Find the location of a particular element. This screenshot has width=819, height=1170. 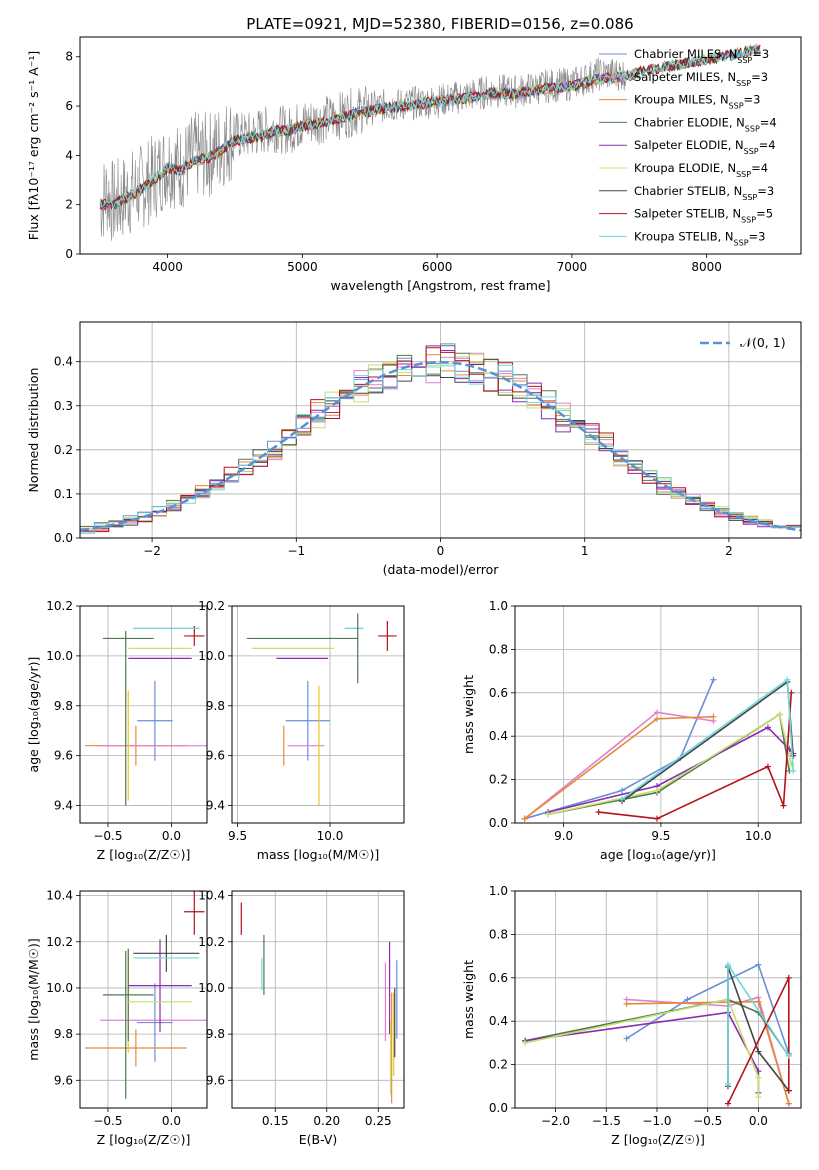

y-tick-label: 0.0 is located at coordinates (498, 823).